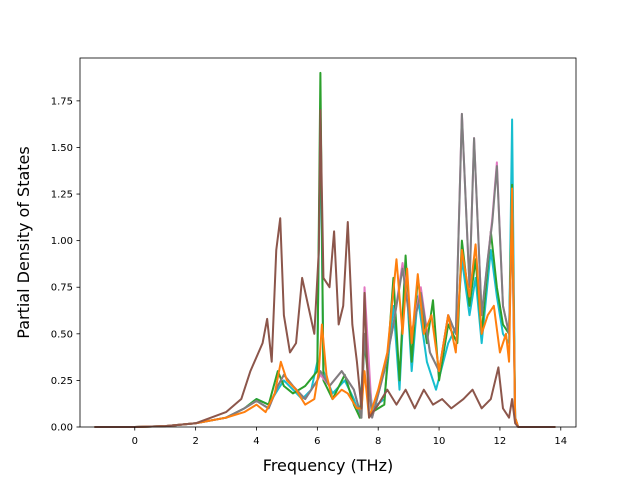  Describe the element at coordinates (23, 242) in the screenshot. I see `y-axis-label: Partial Density of States` at that location.